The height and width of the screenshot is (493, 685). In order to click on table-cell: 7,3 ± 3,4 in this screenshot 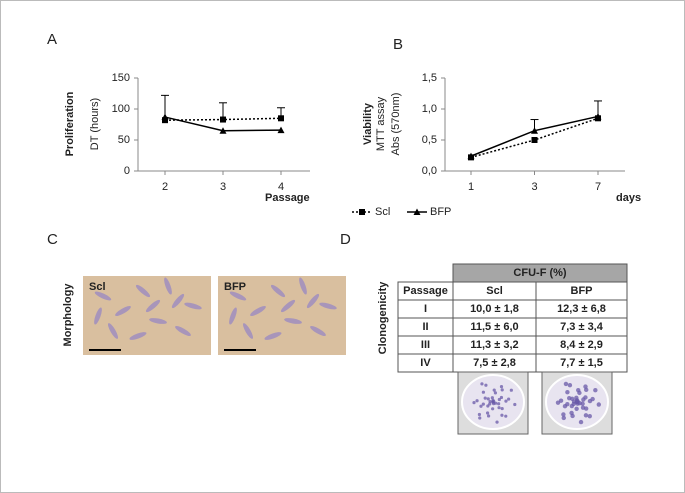, I will do `click(582, 327)`.